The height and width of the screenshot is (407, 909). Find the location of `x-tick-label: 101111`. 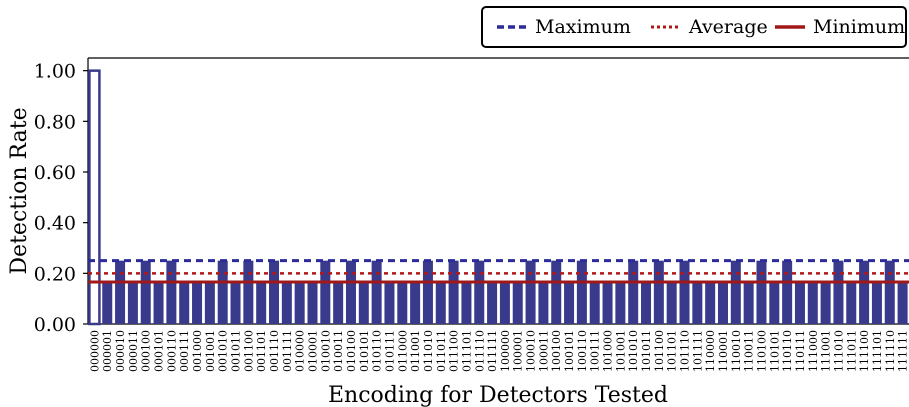

x-tick-label: 101111 is located at coordinates (697, 351).